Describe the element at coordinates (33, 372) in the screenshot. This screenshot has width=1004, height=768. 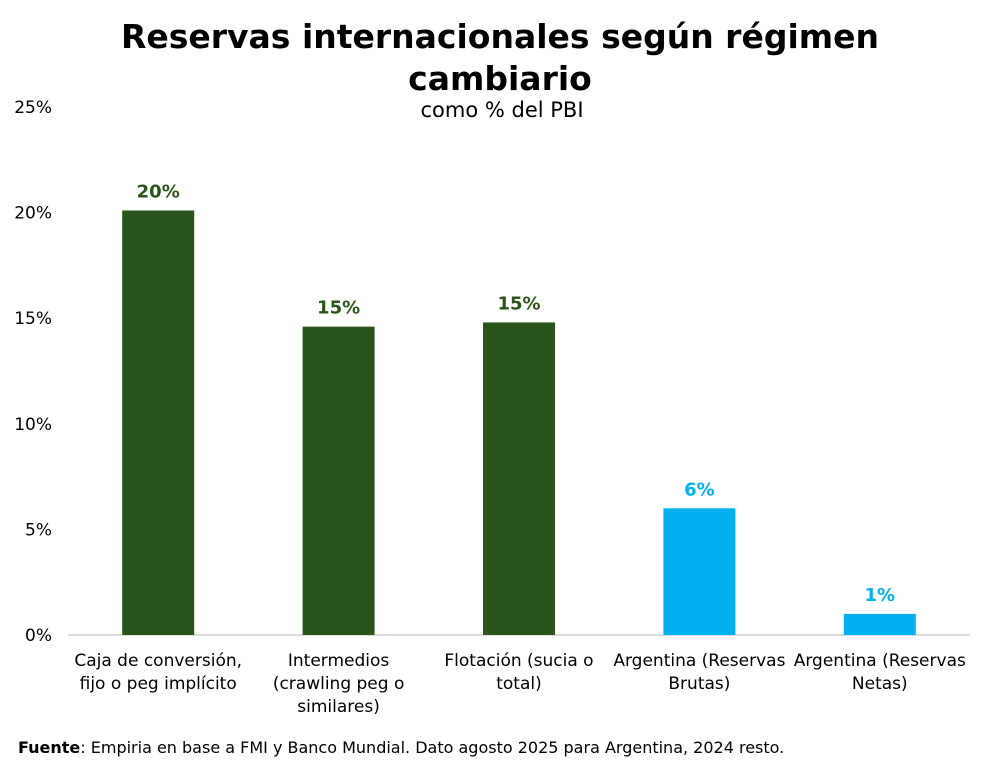
I see `y-axis: 0% 5% 10% 15% 20% 25%` at that location.